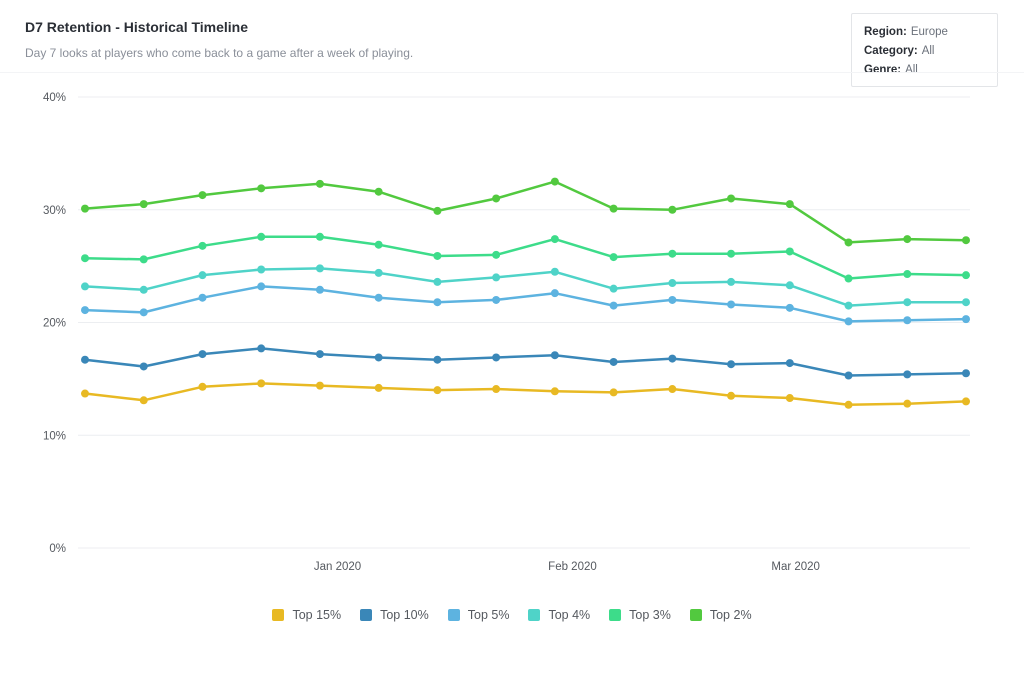 The image size is (1024, 678). Describe the element at coordinates (640, 615) in the screenshot. I see `legend-item: Top 3%` at that location.